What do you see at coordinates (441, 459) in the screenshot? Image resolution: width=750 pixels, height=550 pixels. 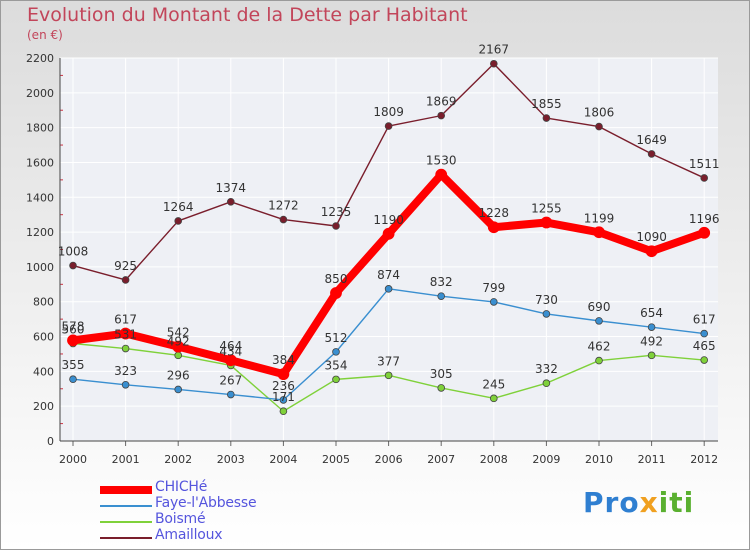 I see `x-tick-label: 2007` at bounding box center [441, 459].